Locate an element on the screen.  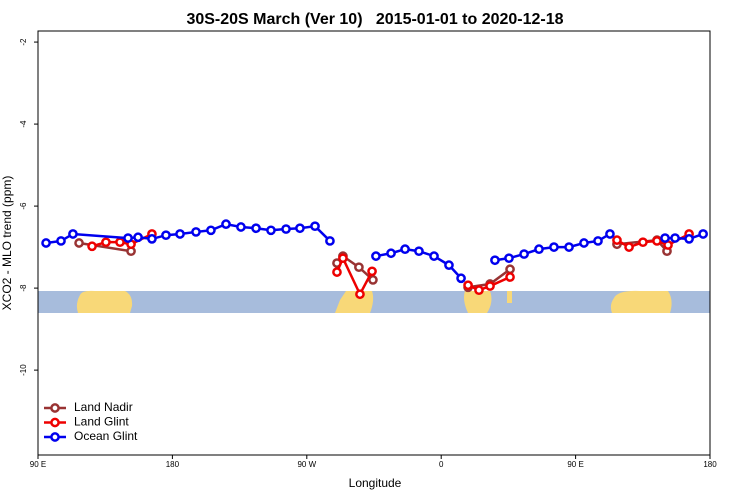
legend-label: Land Nadir is located at coordinates (103, 407).